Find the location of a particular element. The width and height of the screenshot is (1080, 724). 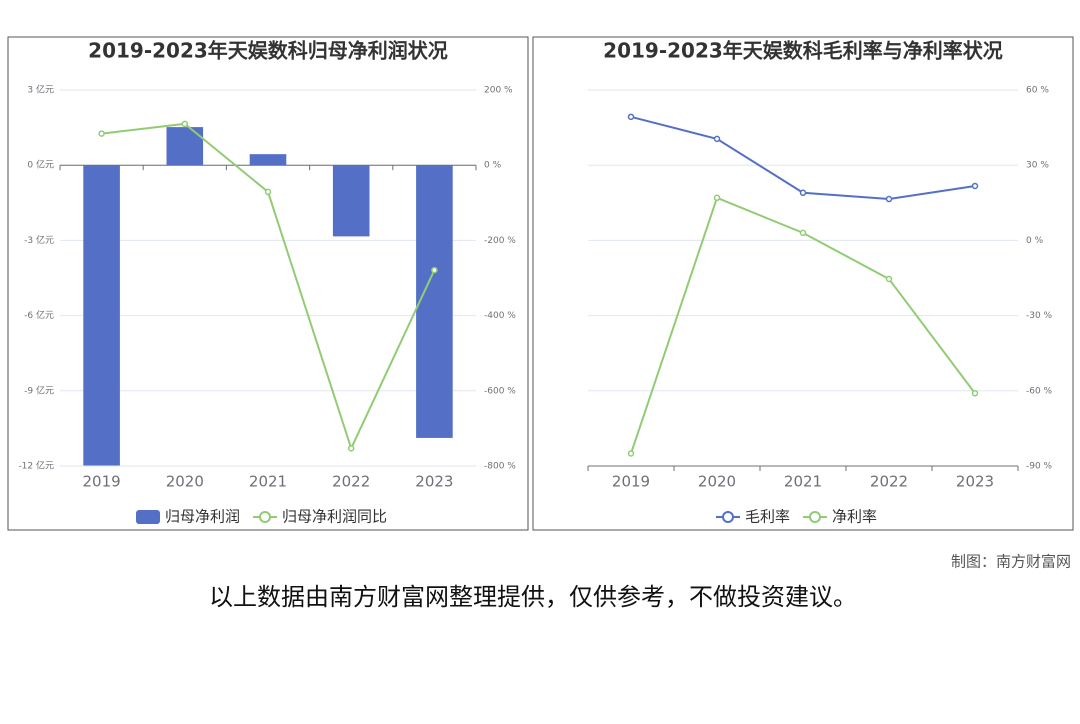

y2-tick-label: -30 % is located at coordinates (1039, 316).